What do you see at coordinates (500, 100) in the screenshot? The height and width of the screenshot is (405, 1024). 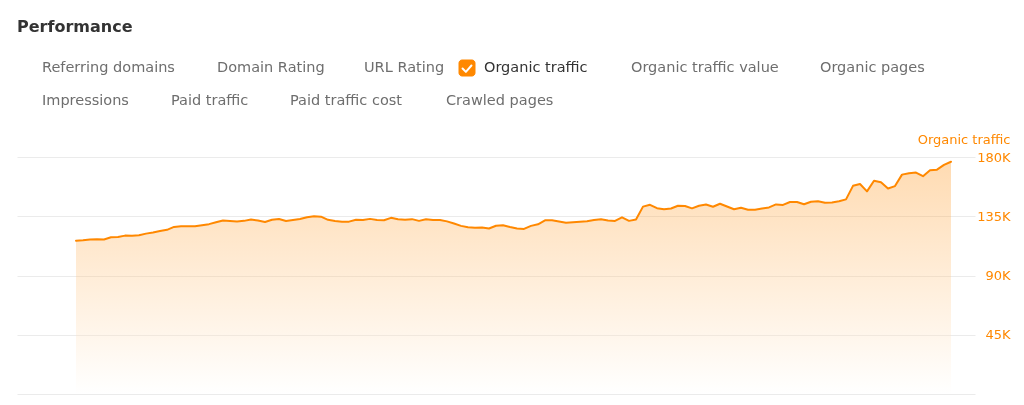 I see `text: Crawled pages` at bounding box center [500, 100].